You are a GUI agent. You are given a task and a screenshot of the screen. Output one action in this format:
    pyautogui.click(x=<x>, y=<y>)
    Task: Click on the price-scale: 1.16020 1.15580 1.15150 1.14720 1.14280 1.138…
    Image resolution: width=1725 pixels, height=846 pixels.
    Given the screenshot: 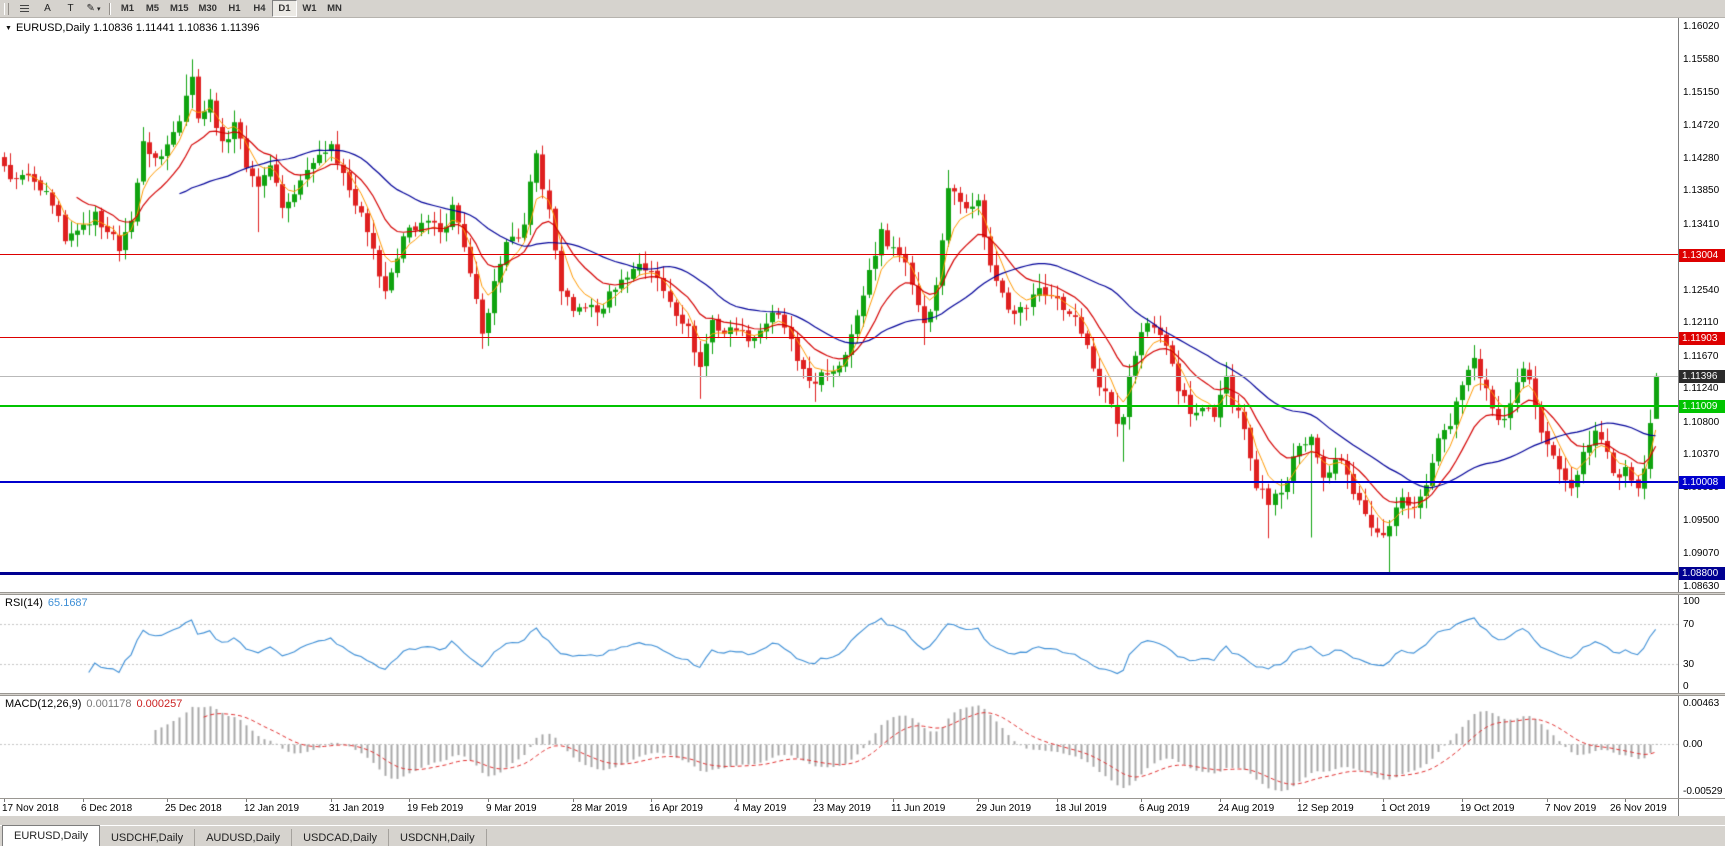 What is the action you would take?
    pyautogui.click(x=1701, y=305)
    